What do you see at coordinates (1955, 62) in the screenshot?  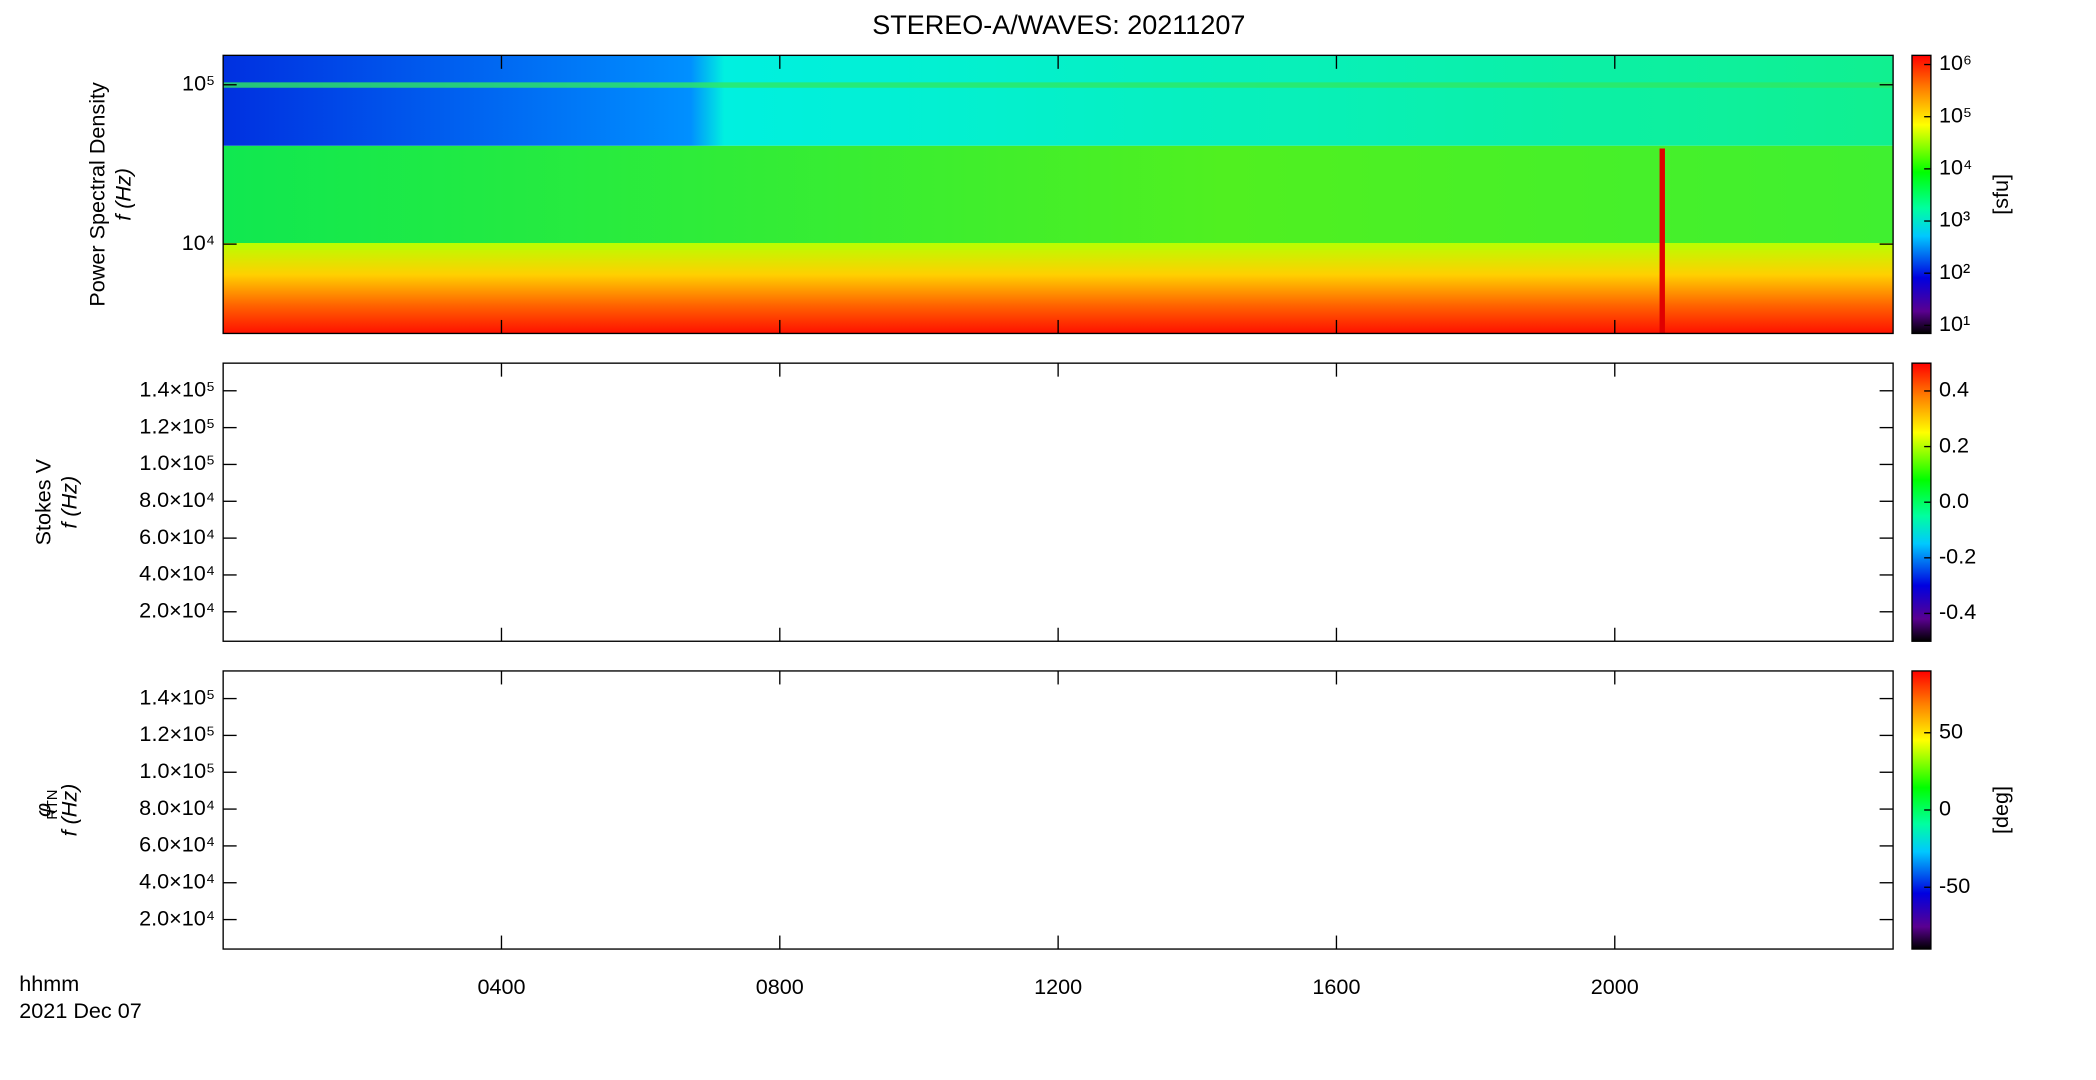 I see `colorbar-tick-label: 10⁶` at bounding box center [1955, 62].